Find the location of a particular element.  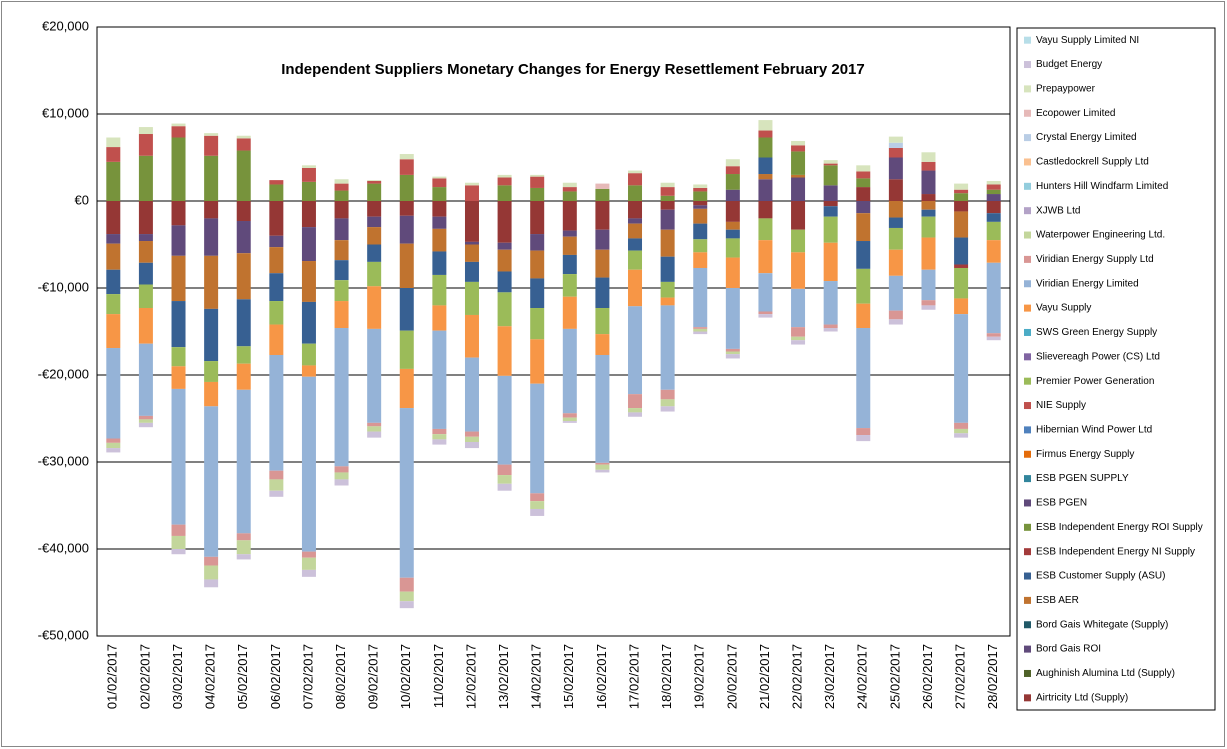

legend-label: Hibernian Wind Power Ltd is located at coordinates (1094, 430).